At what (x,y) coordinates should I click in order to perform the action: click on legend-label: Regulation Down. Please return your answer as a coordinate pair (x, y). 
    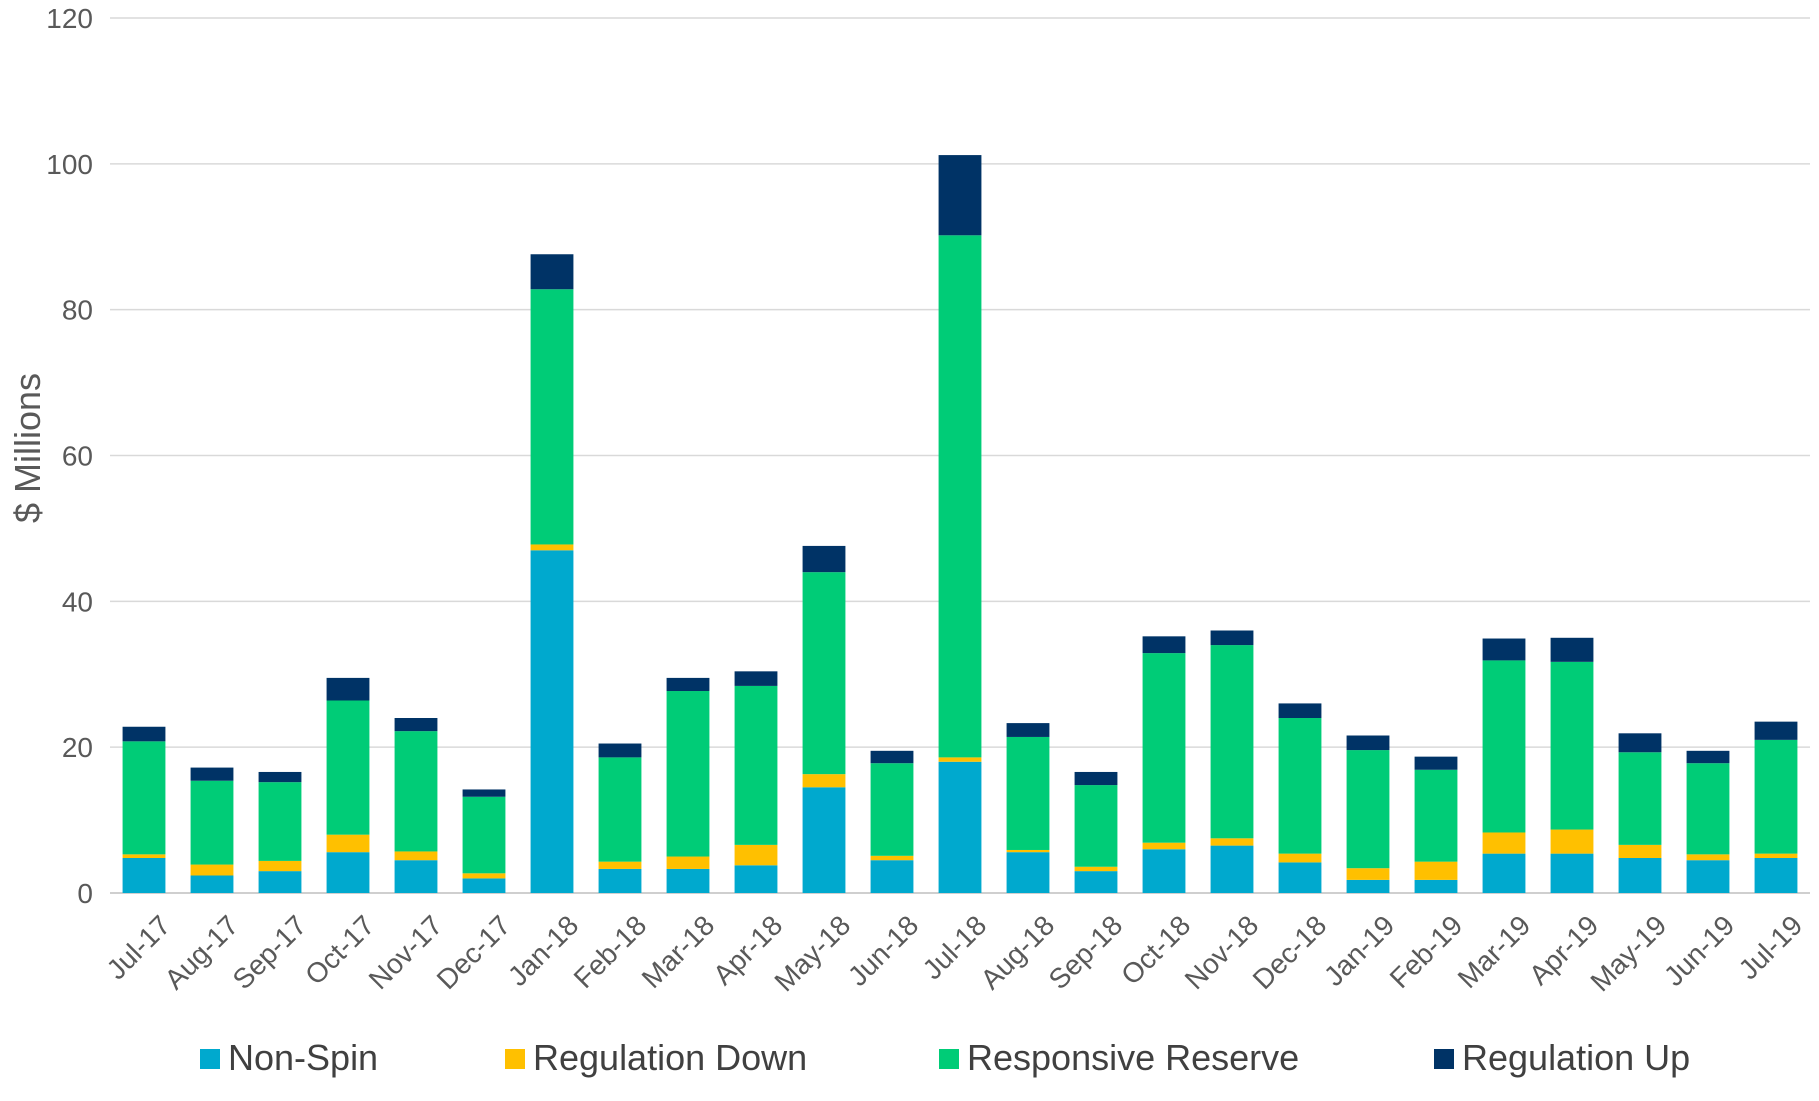
    Looking at the image, I should click on (670, 1057).